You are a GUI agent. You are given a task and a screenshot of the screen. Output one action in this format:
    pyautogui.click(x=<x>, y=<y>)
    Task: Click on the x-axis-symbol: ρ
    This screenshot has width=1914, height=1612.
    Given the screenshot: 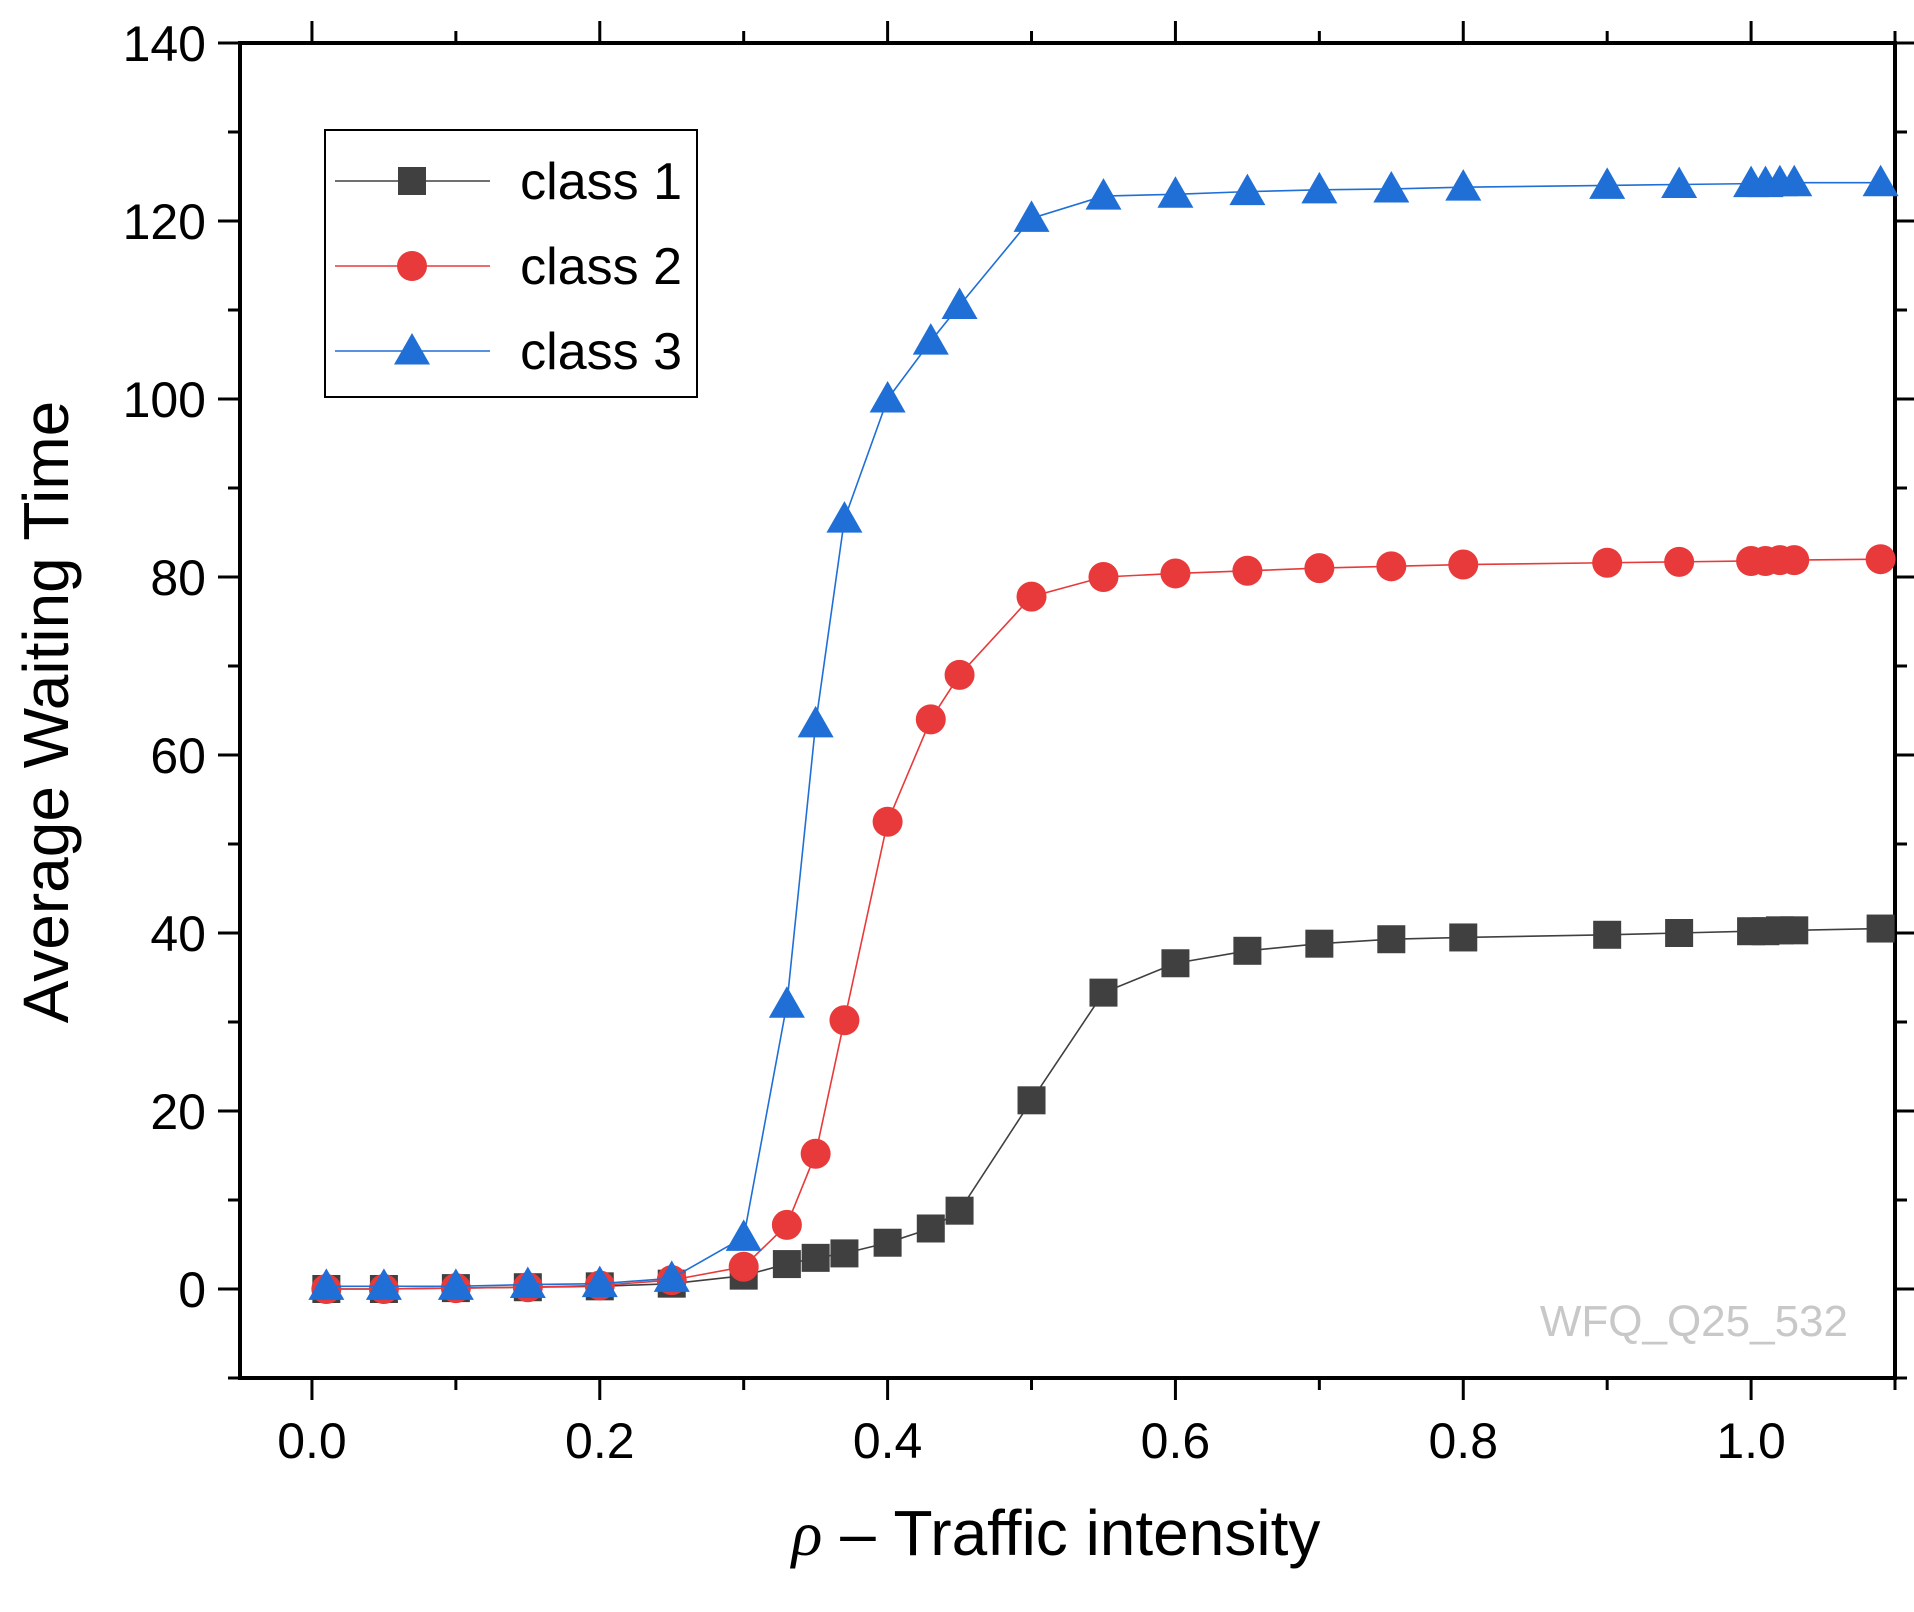 What is the action you would take?
    pyautogui.click(x=806, y=1533)
    